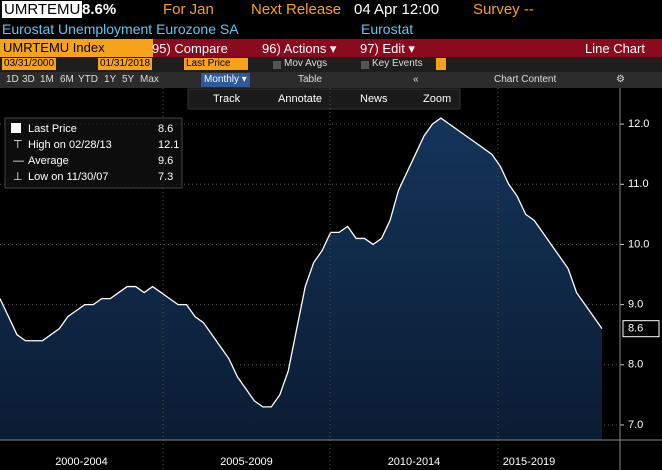  What do you see at coordinates (99, 9) in the screenshot?
I see `last-value: 8.6%` at bounding box center [99, 9].